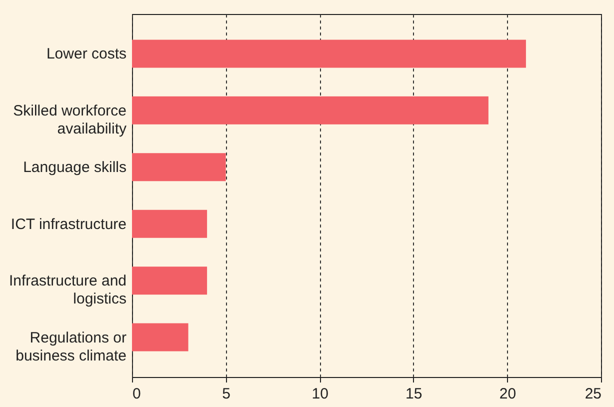 The image size is (614, 407). Describe the element at coordinates (71, 346) in the screenshot. I see `y-tick-label: Regulations or business climate` at that location.